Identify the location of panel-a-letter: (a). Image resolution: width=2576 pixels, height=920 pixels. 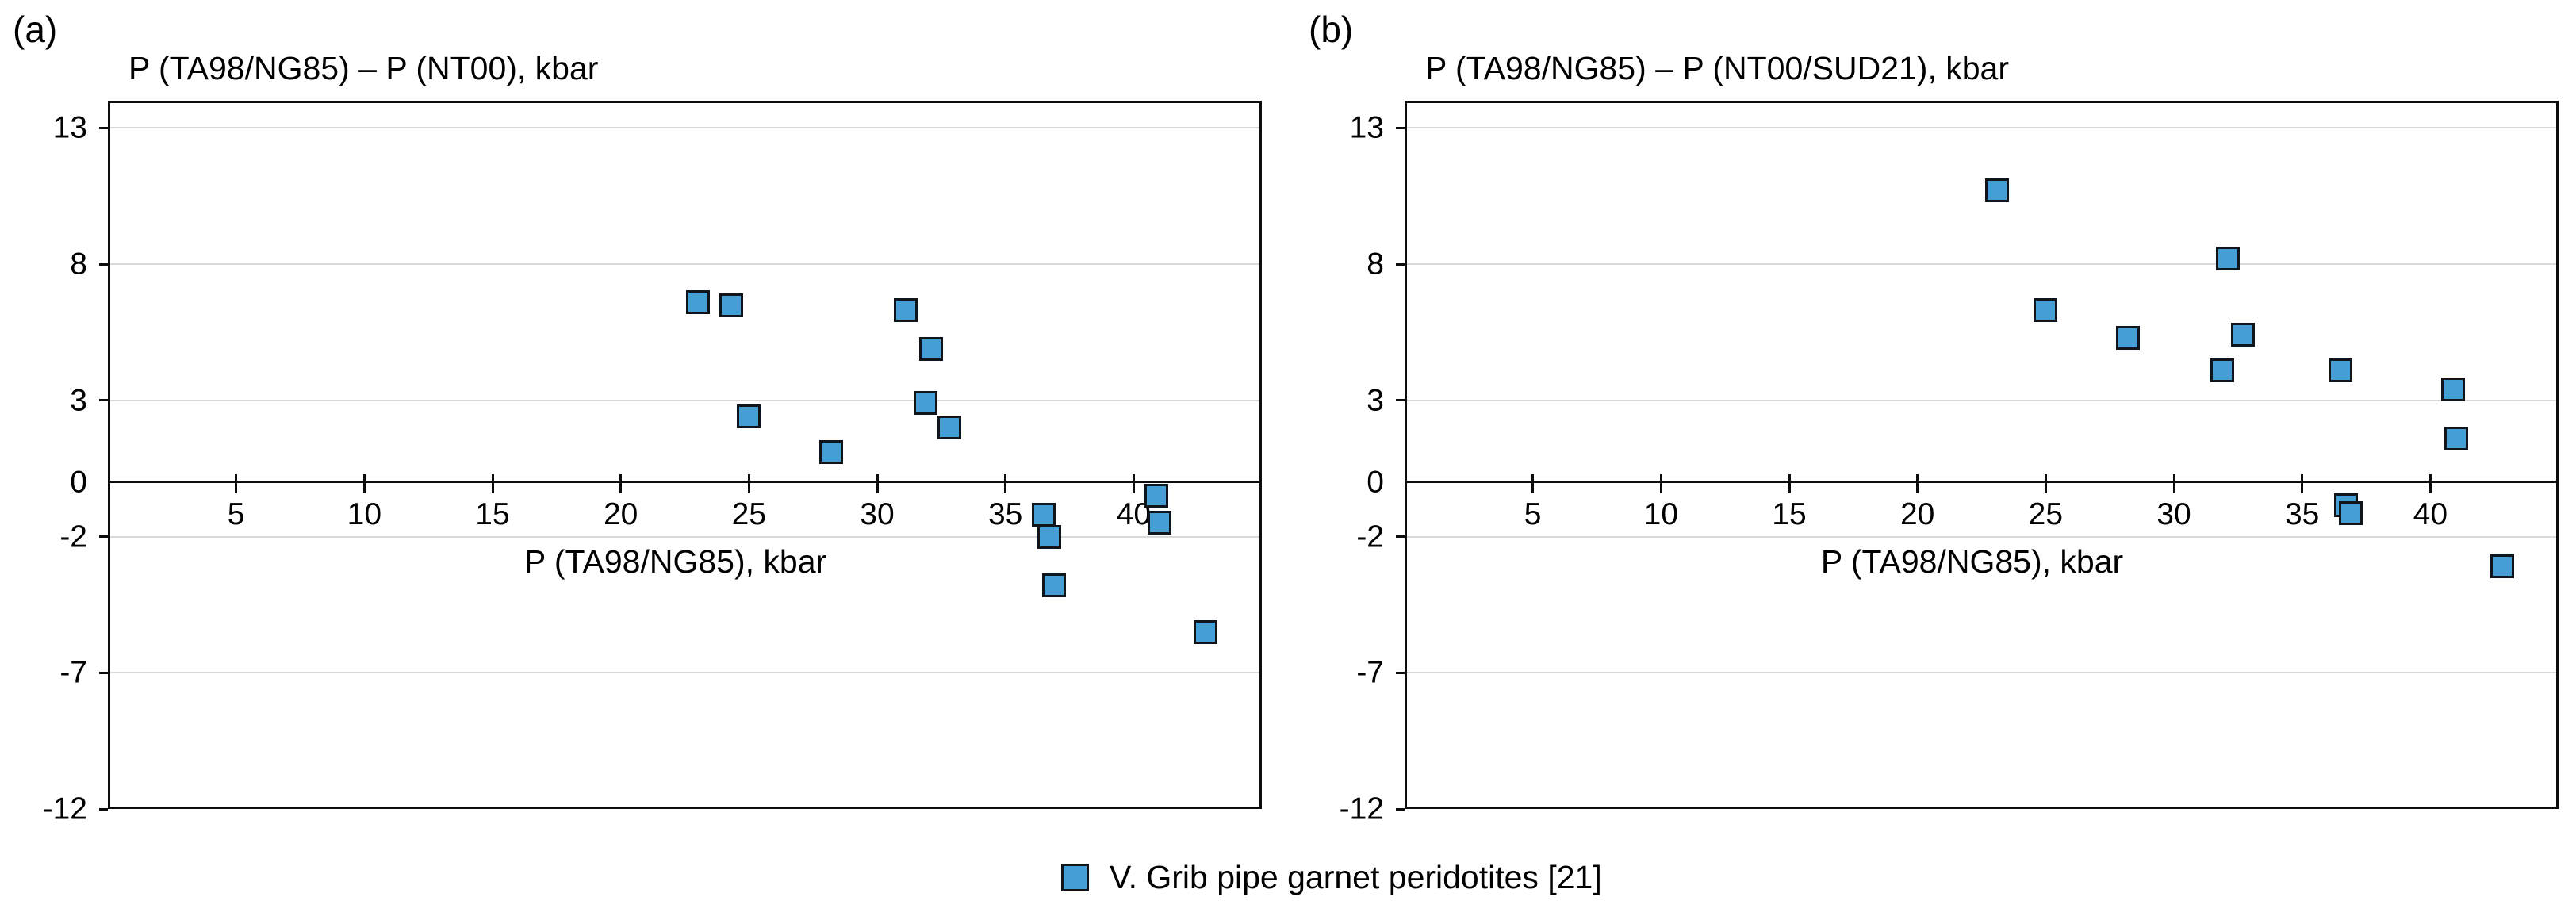
(35, 30).